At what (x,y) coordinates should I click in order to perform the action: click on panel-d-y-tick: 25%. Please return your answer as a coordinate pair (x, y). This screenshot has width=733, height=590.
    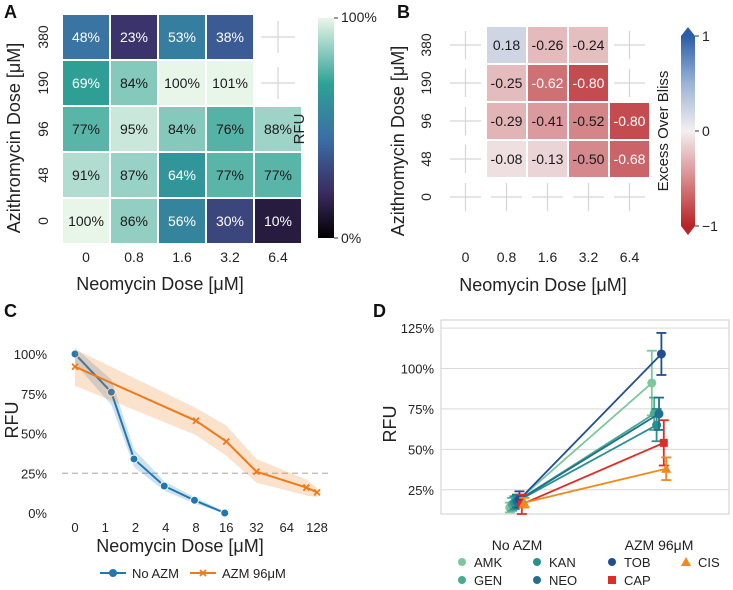
    Looking at the image, I should click on (421, 490).